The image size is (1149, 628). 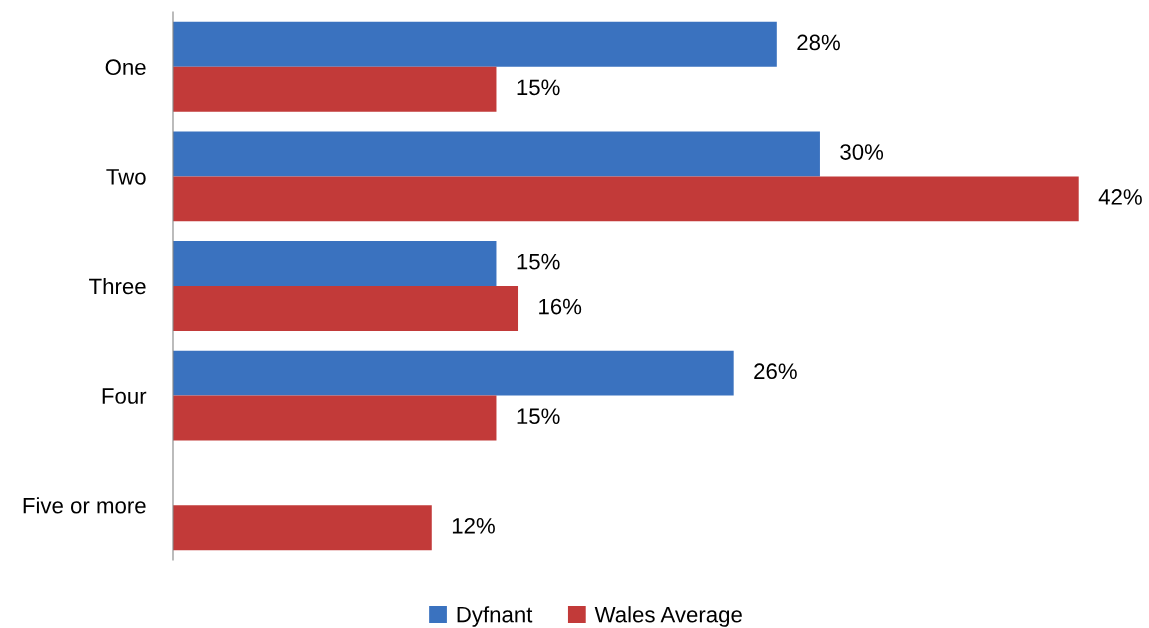 What do you see at coordinates (775, 371) in the screenshot?
I see `data-label: 26%` at bounding box center [775, 371].